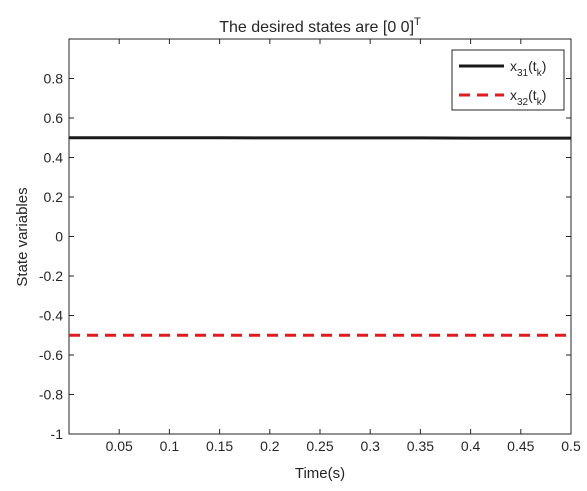 This screenshot has height=491, width=587. Describe the element at coordinates (571, 446) in the screenshot. I see `x-tick-label: 0.5` at that location.